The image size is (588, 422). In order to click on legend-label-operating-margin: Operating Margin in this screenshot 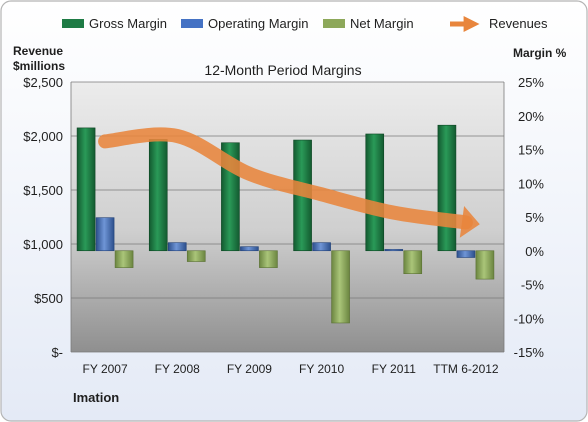, I will do `click(258, 23)`.